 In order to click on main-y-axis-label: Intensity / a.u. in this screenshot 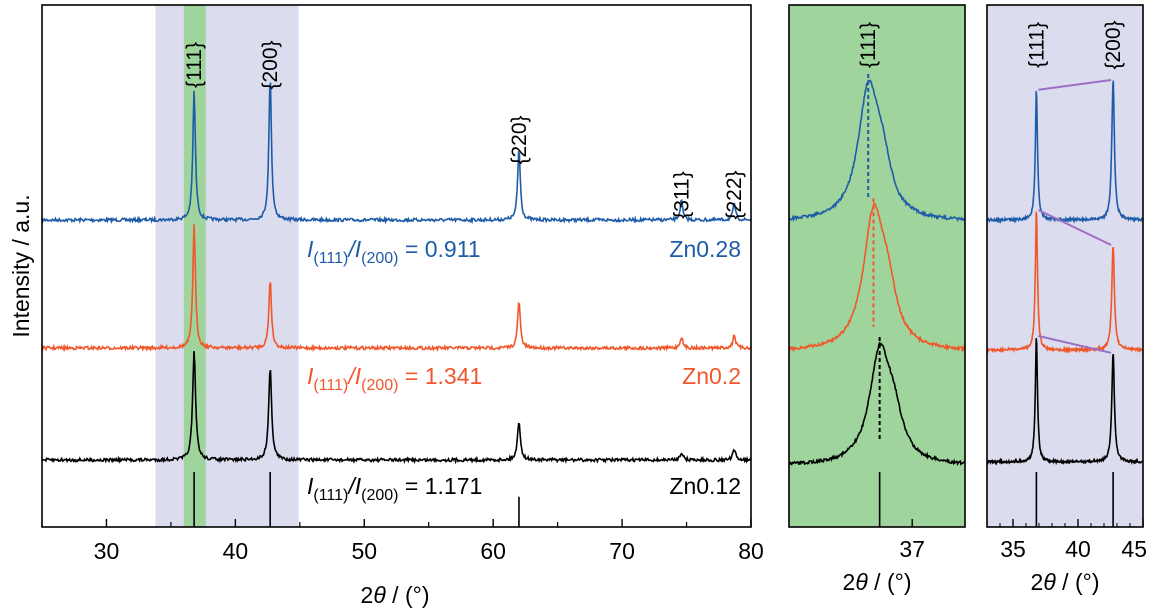, I will do `click(21, 265)`.